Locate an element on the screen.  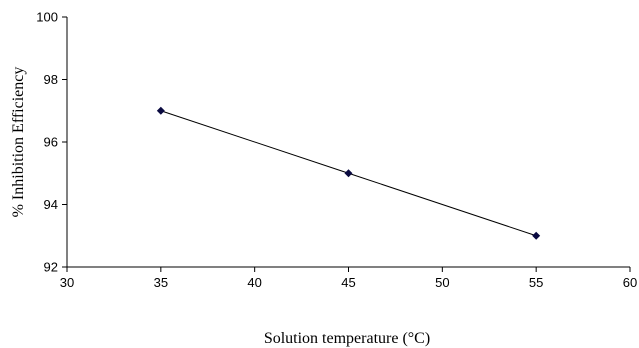
y-tick-label: 92 is located at coordinates (51, 267).